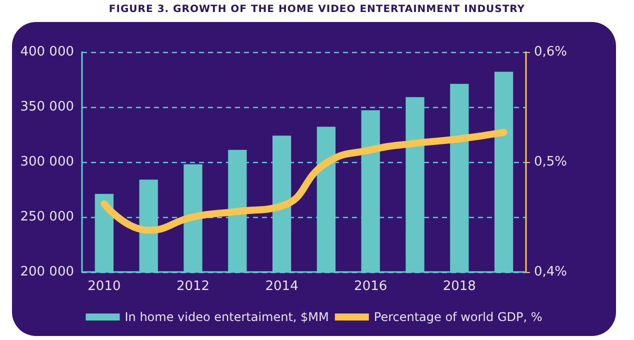  What do you see at coordinates (458, 317) in the screenshot?
I see `legend-label: Percentage of world GDP, %` at bounding box center [458, 317].